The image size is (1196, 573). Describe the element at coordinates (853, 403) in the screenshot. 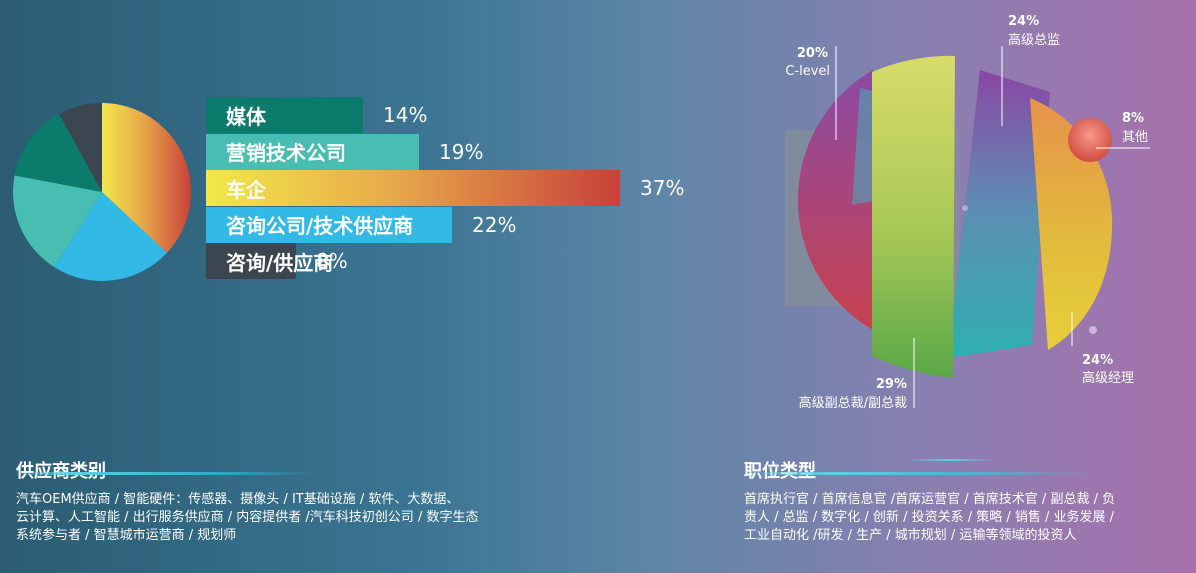

I see `label-vp: 高级副总裁/副总裁` at that location.